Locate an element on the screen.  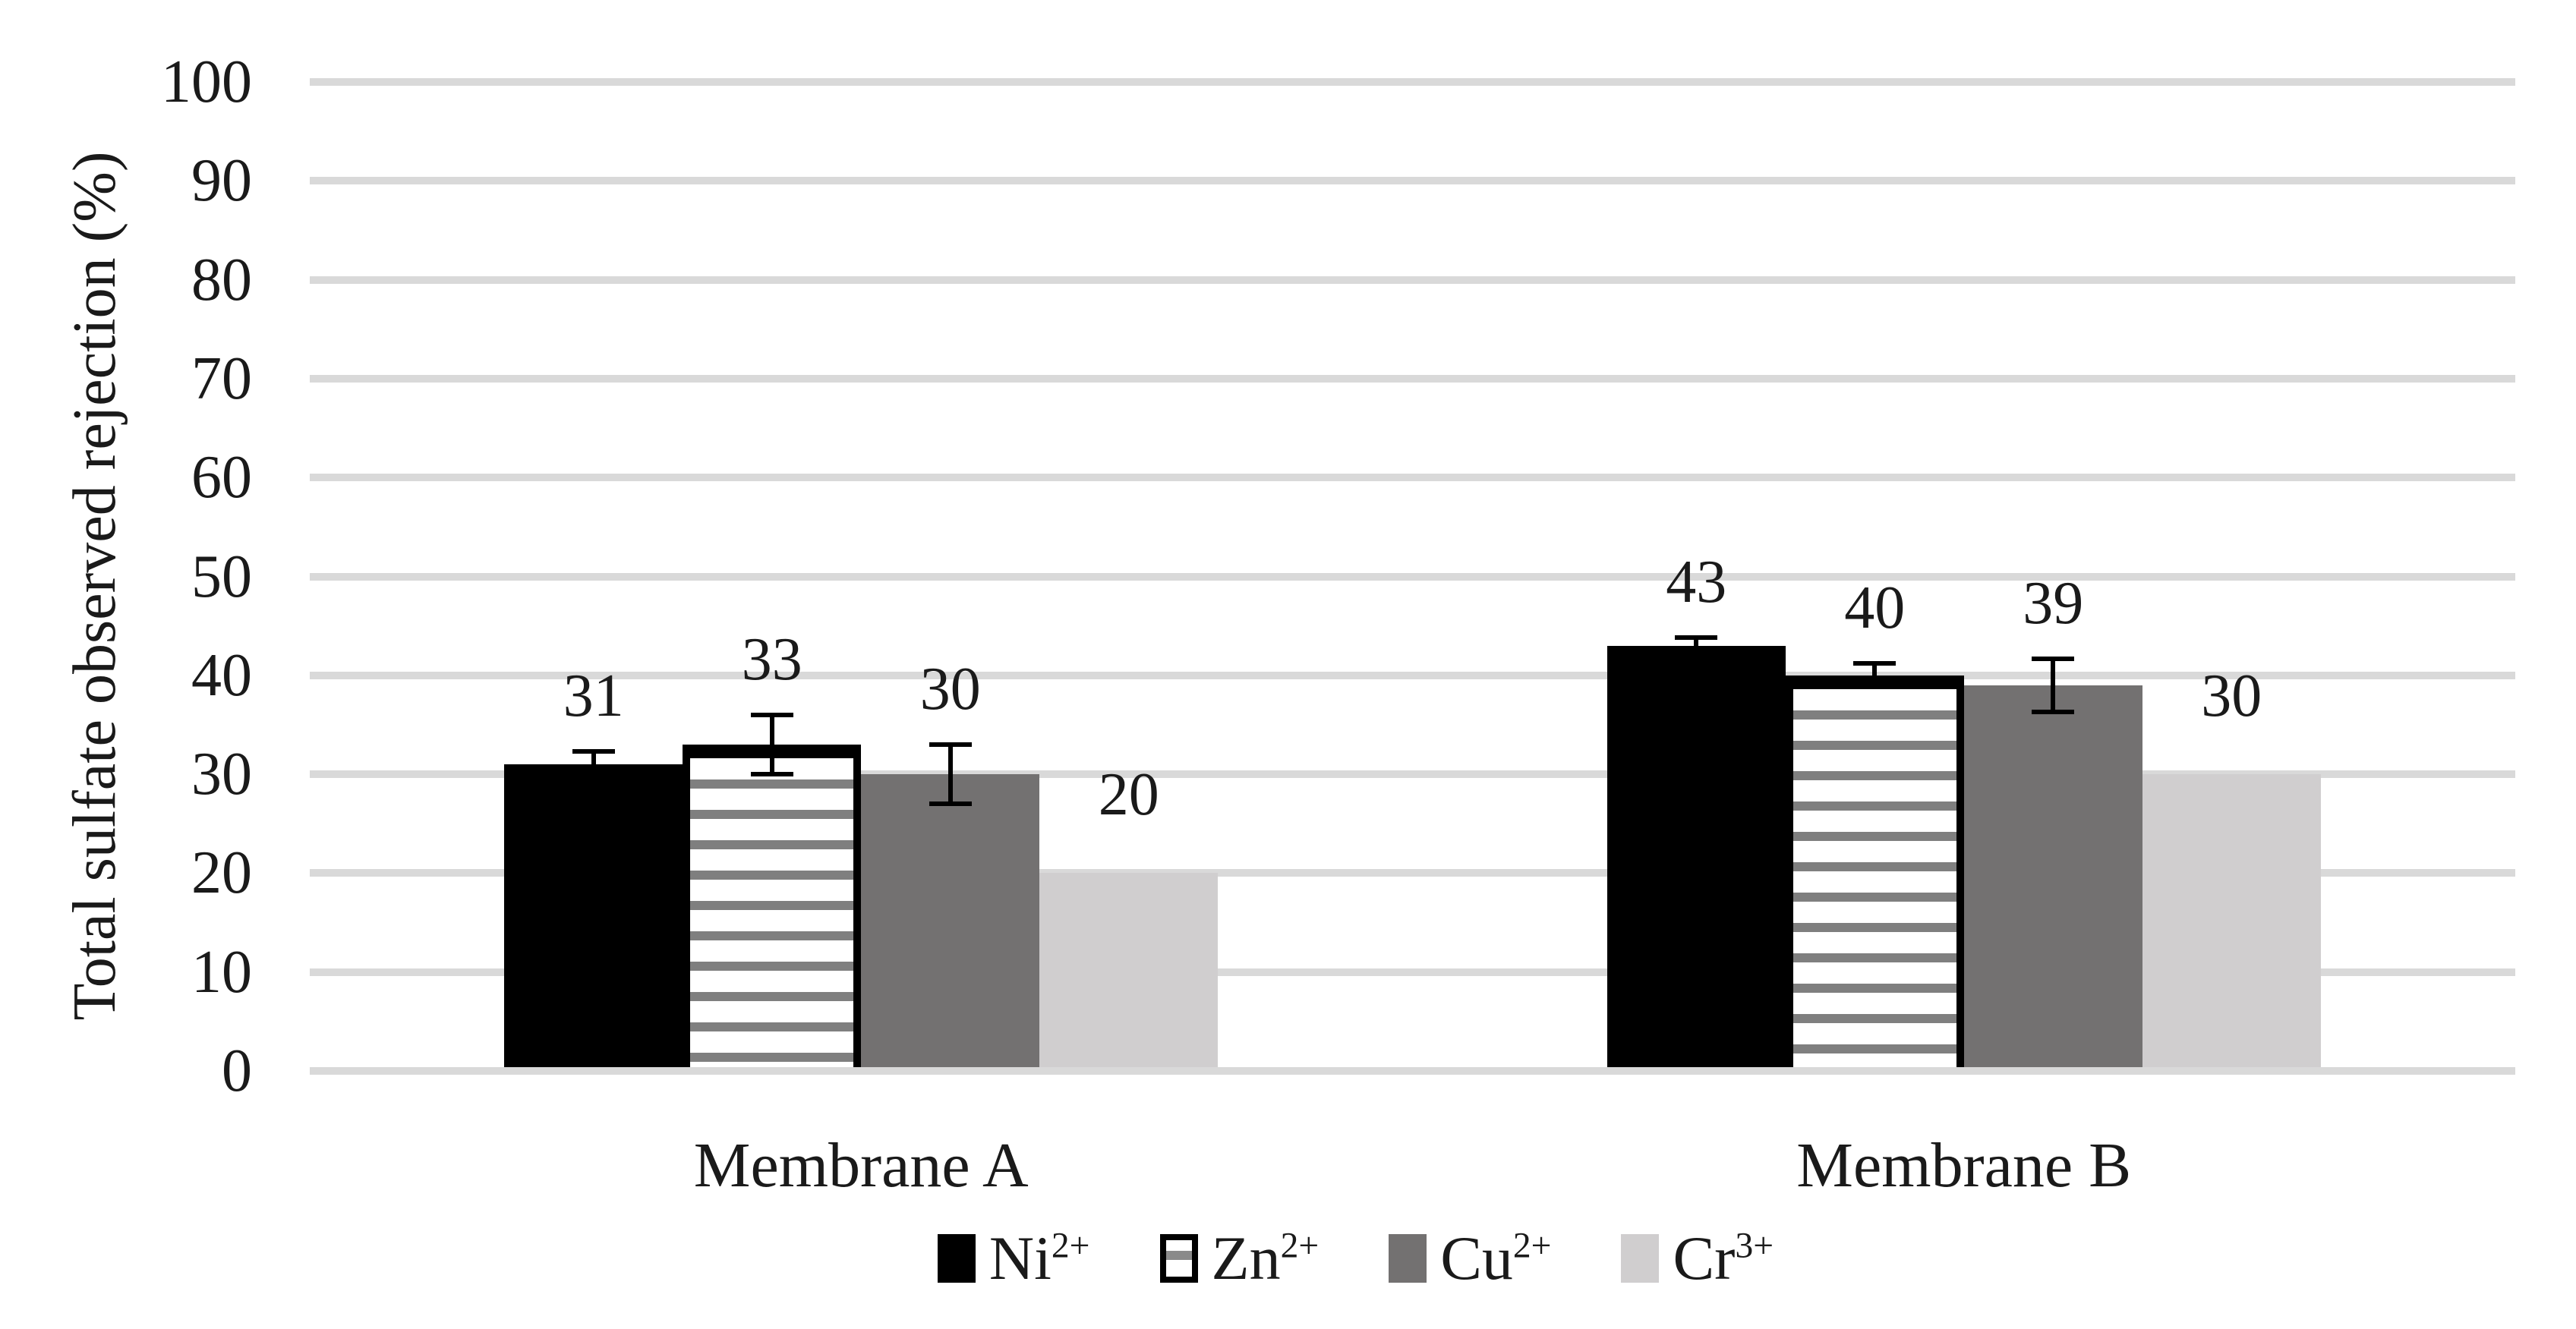
y-tick-label: 90 is located at coordinates (221, 180).